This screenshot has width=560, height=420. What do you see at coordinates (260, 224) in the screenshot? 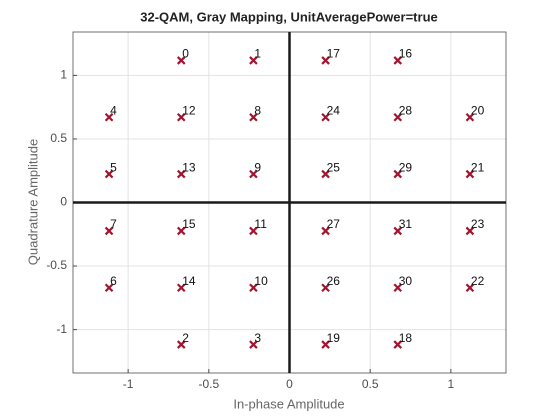
I see `point-label: 11` at bounding box center [260, 224].